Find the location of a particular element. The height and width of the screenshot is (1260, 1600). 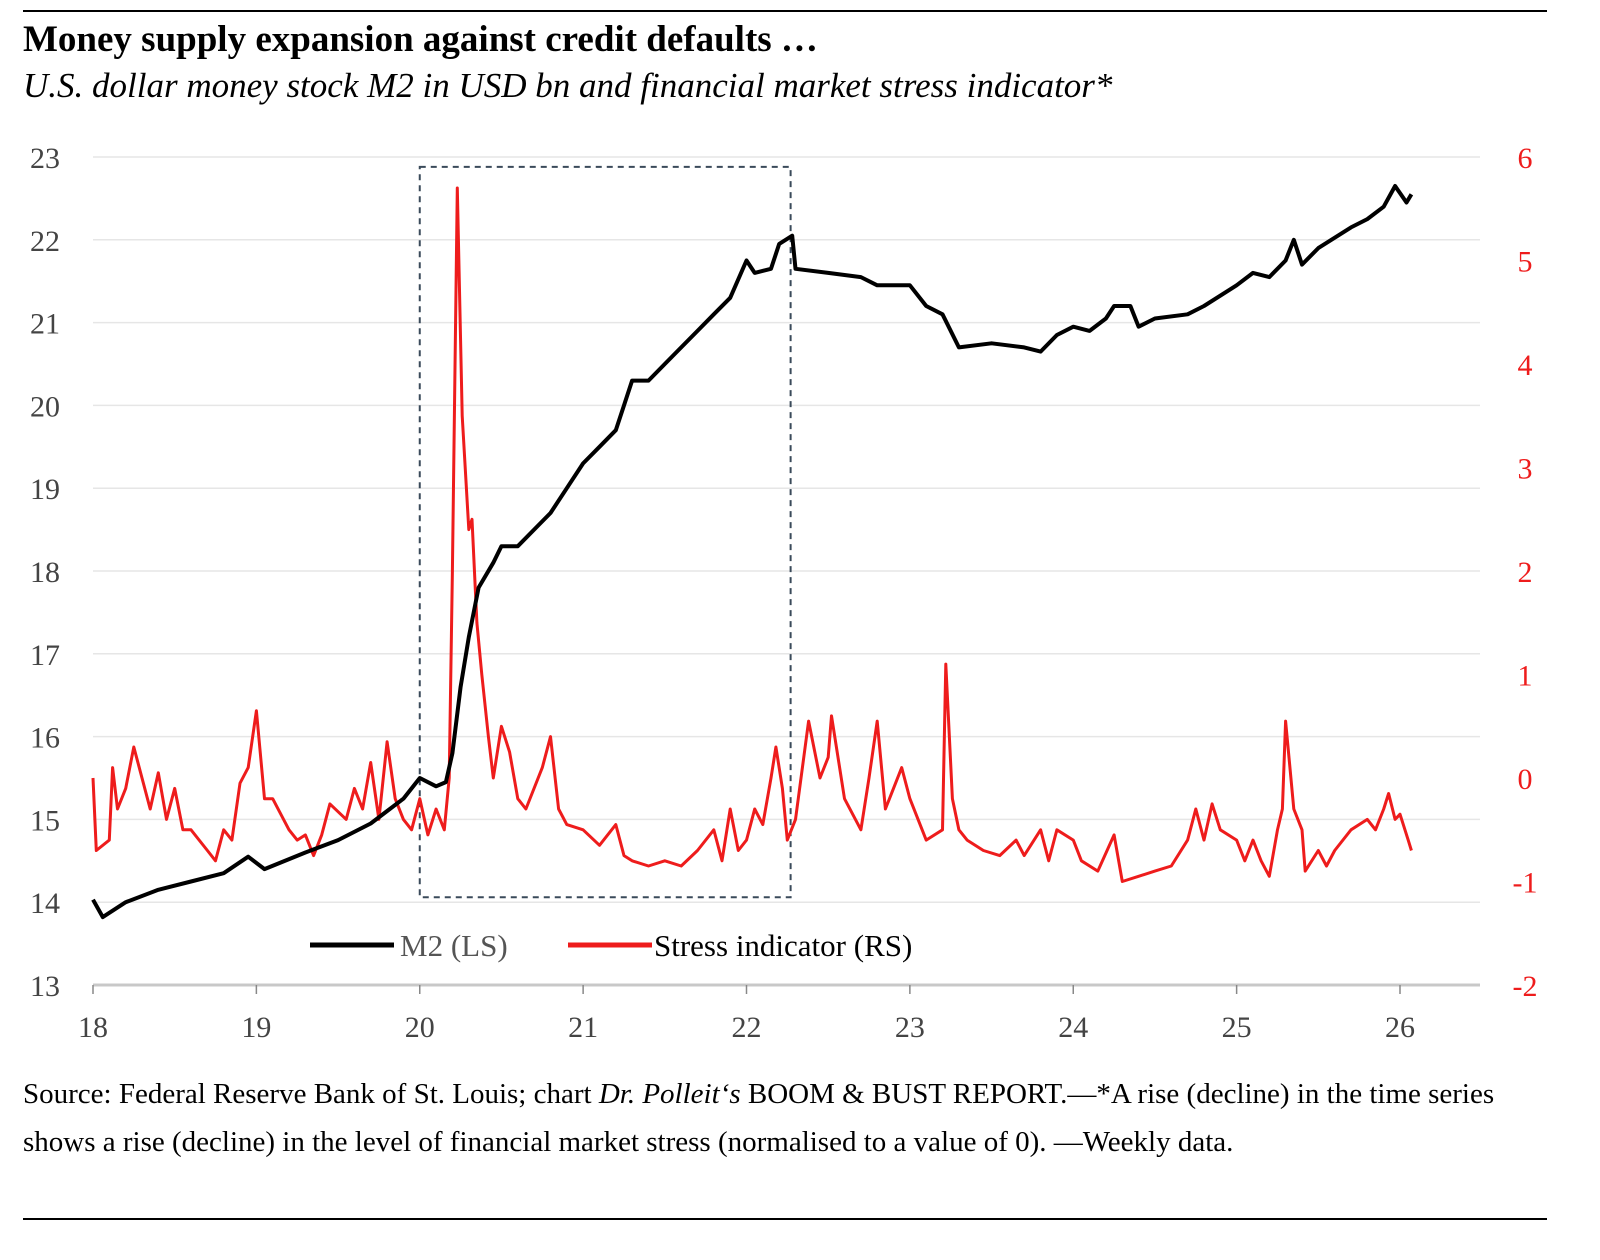

bottom-rule is located at coordinates (785, 1219).